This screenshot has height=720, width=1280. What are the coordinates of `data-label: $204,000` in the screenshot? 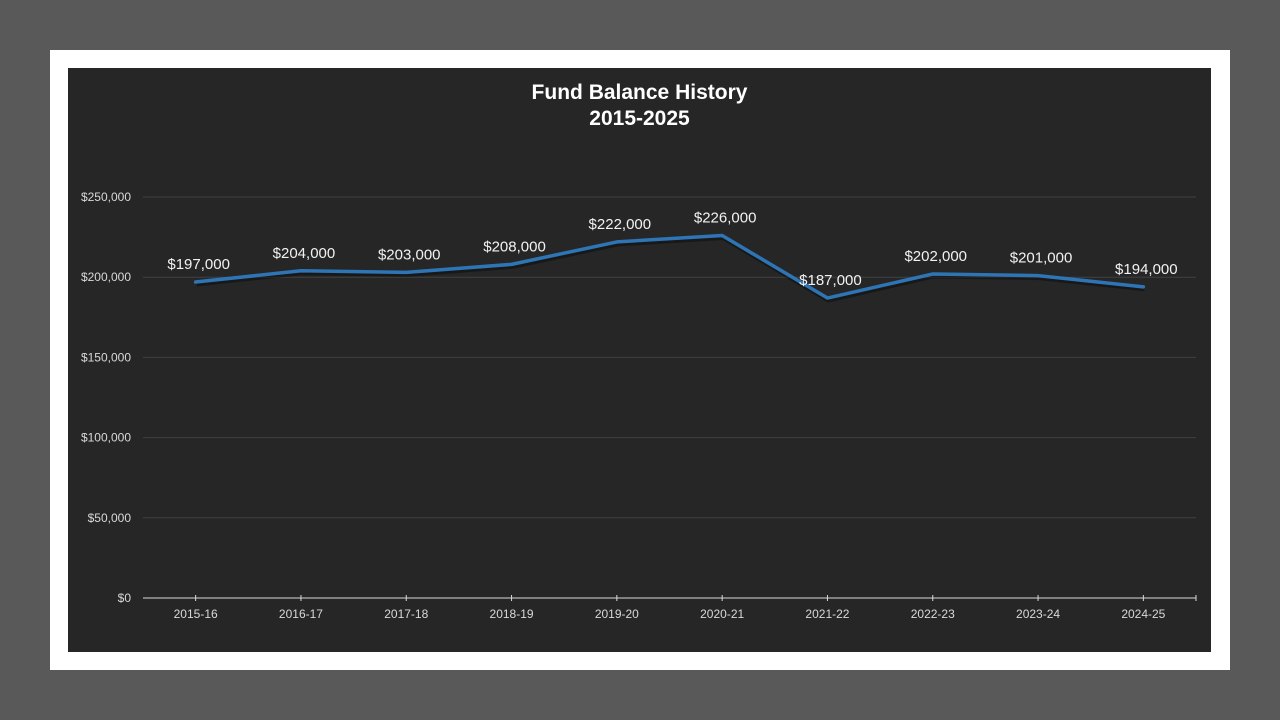 It's located at (304, 253).